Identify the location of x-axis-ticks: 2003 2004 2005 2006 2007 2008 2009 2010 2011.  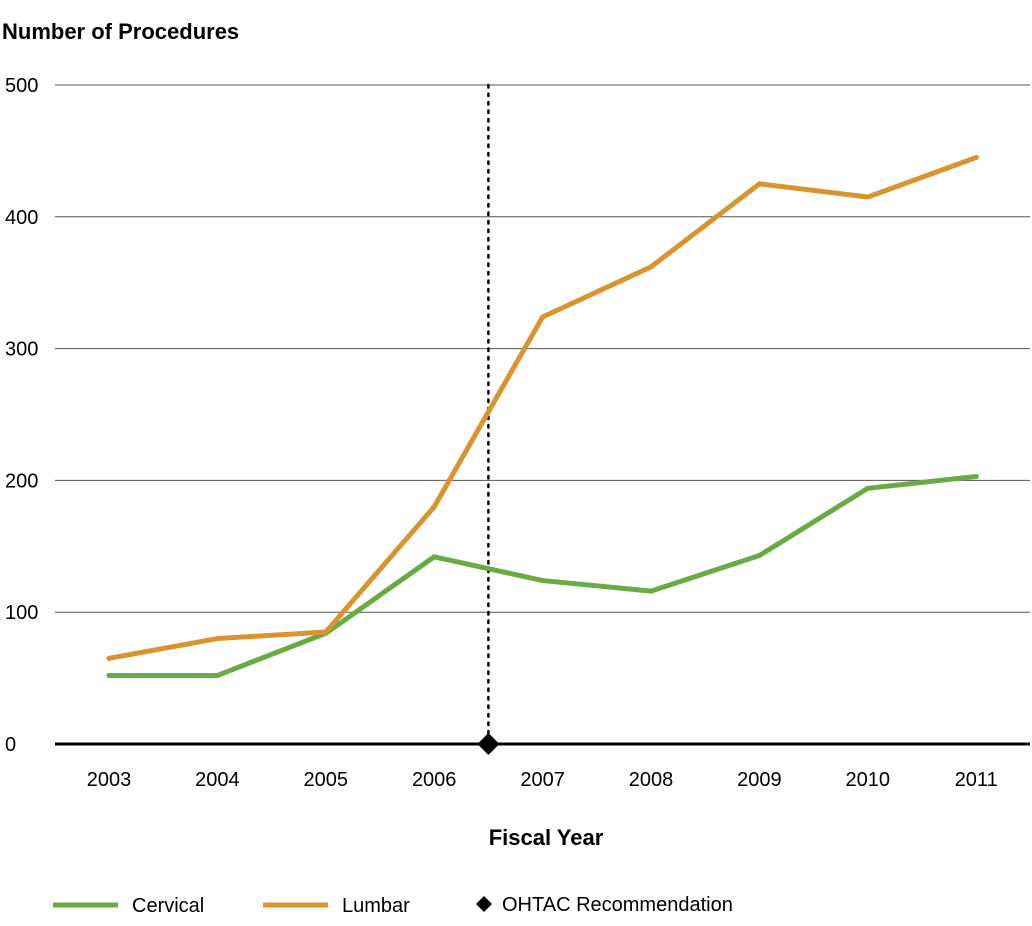
(542, 780).